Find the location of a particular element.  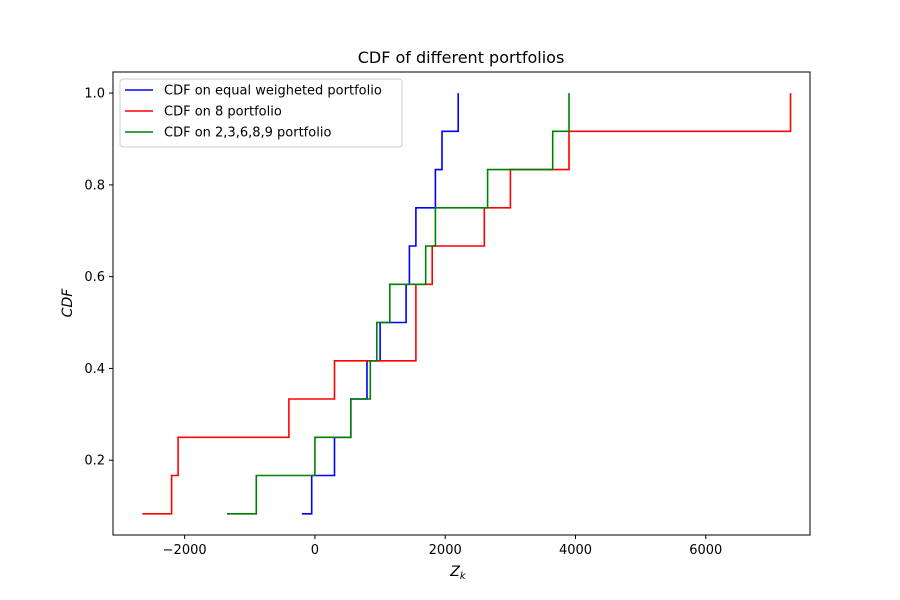

y-axis-ticks: 0.2 0.4 0.6 0.8 1.0 is located at coordinates (98, 278).